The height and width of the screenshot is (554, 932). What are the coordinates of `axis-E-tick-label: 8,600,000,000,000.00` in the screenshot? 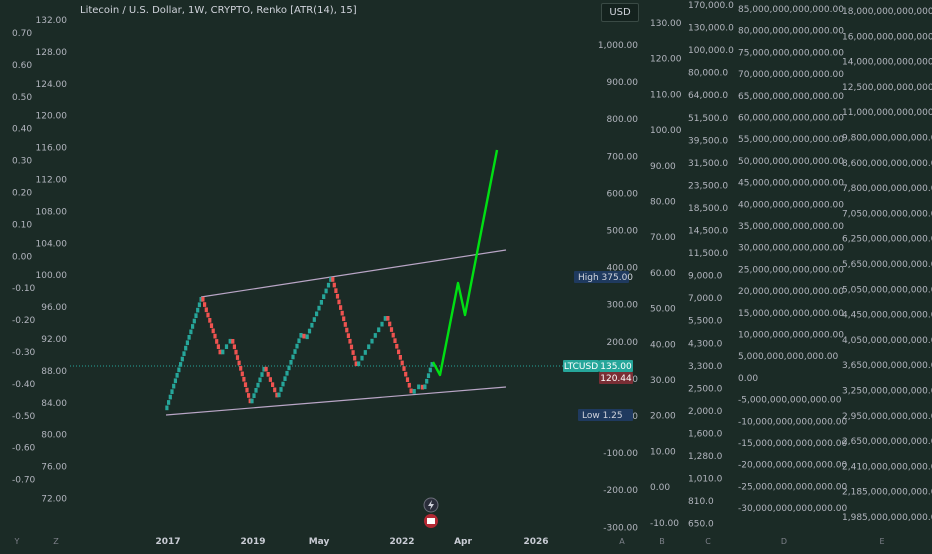 It's located at (887, 164).